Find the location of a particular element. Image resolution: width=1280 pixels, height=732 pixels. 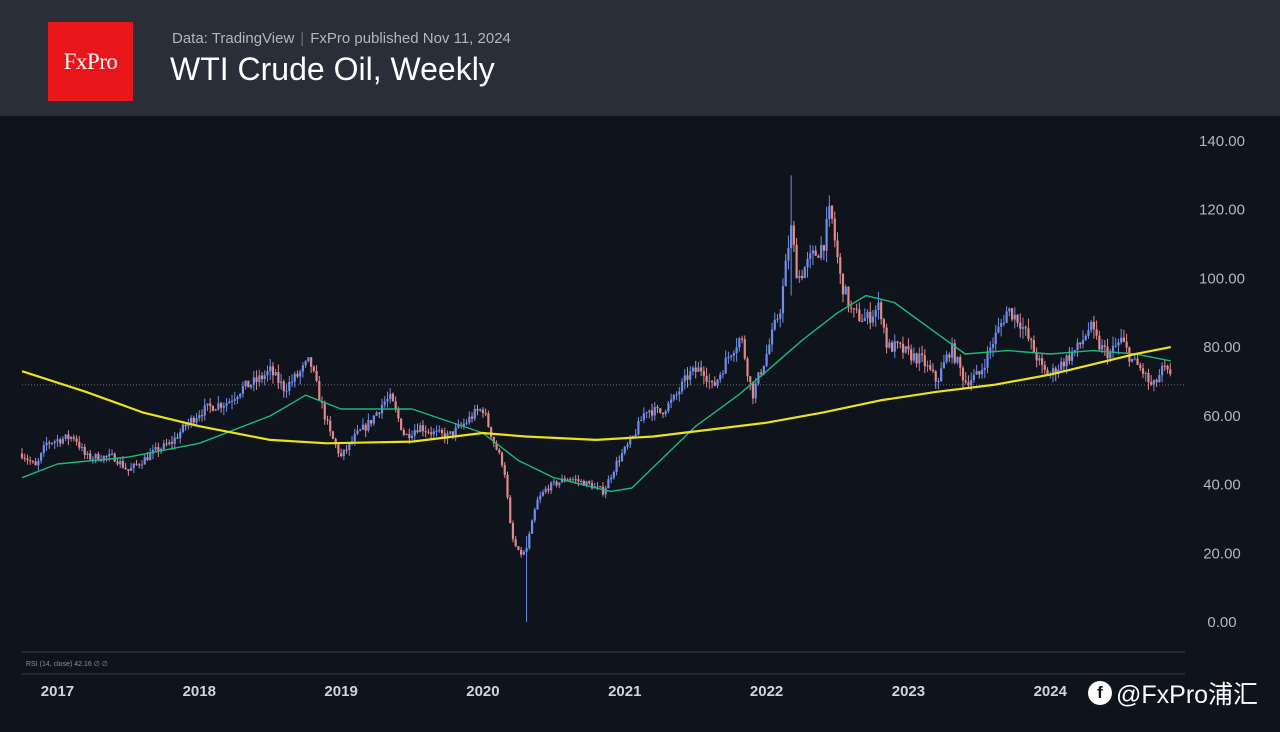

indicator-label: RSI (14, close) 42.16 ∅ ∅ is located at coordinates (67, 664).